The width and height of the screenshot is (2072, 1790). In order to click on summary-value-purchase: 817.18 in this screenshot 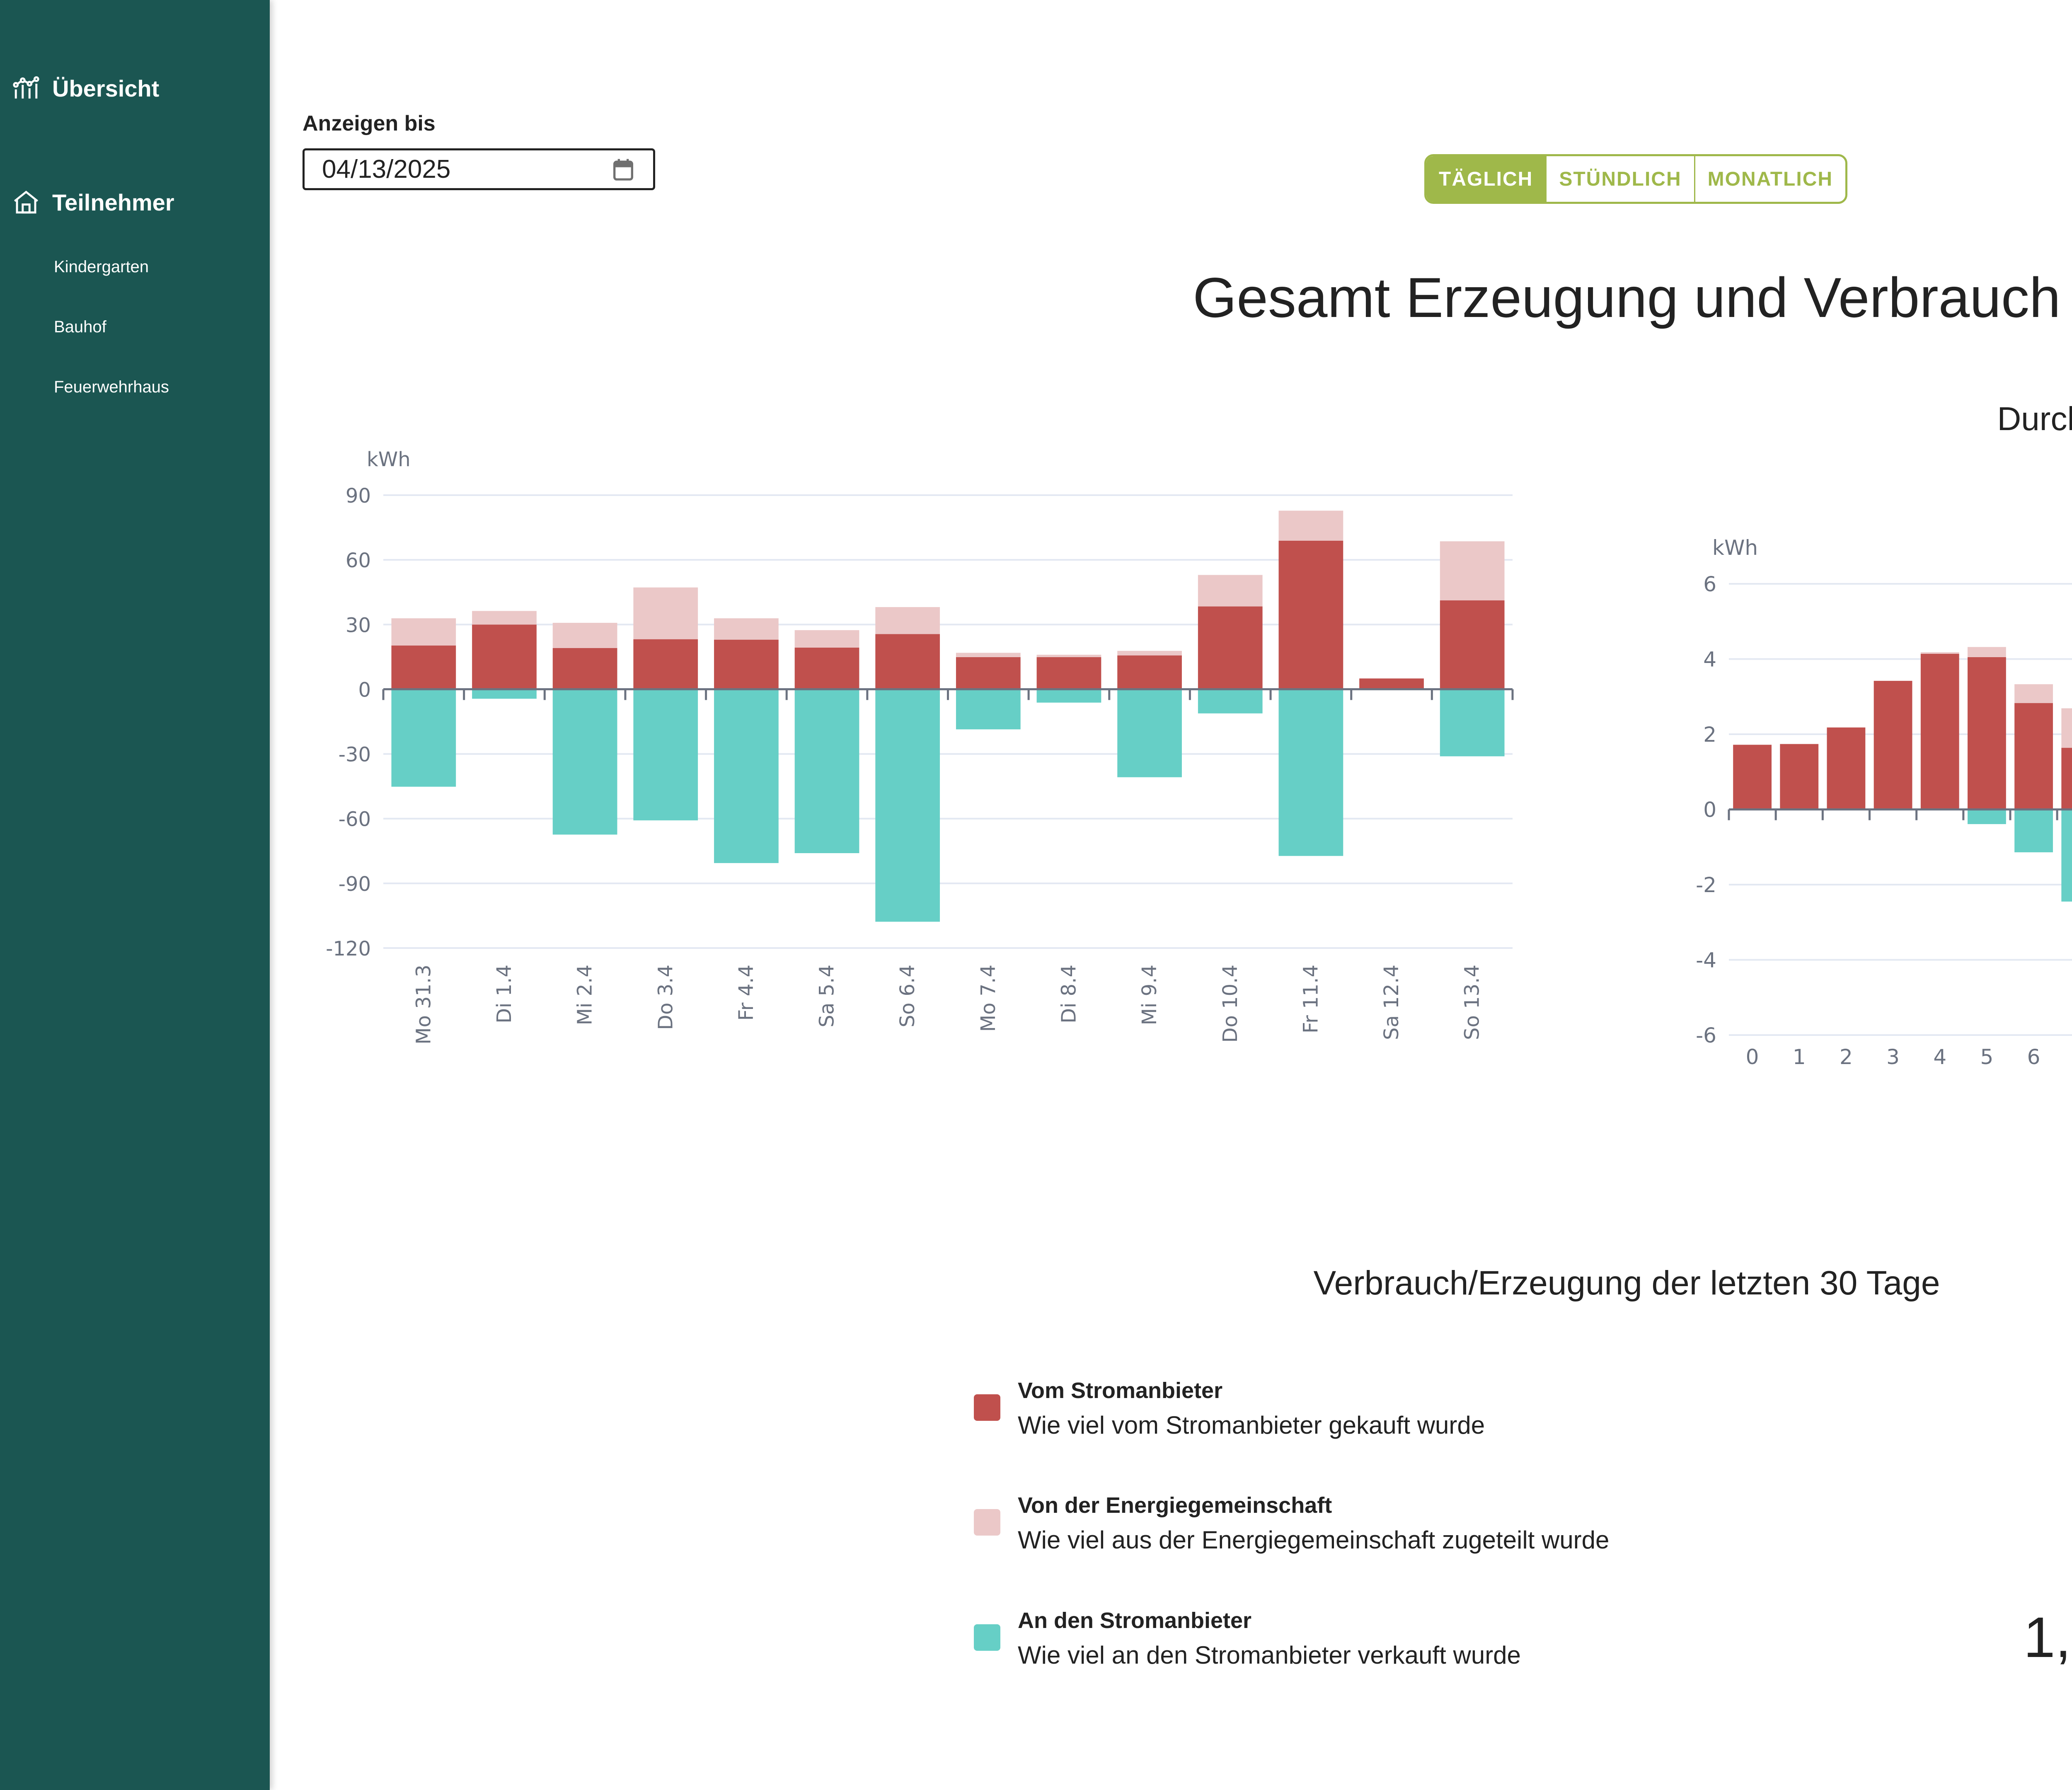, I will do `click(1989, 1408)`.